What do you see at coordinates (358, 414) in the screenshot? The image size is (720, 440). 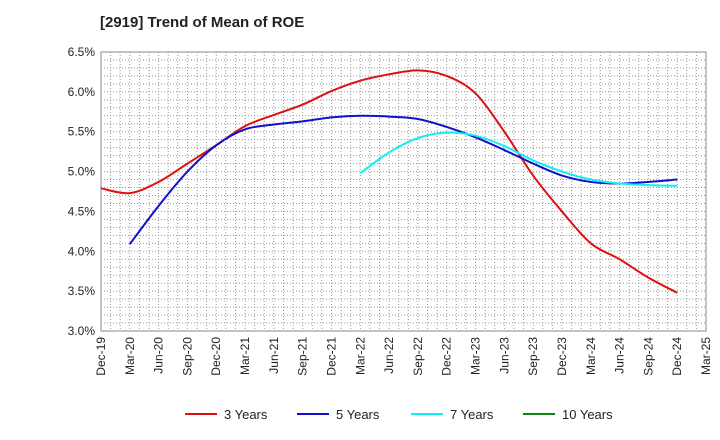 I see `legend-label-5-years: 5 Years` at bounding box center [358, 414].